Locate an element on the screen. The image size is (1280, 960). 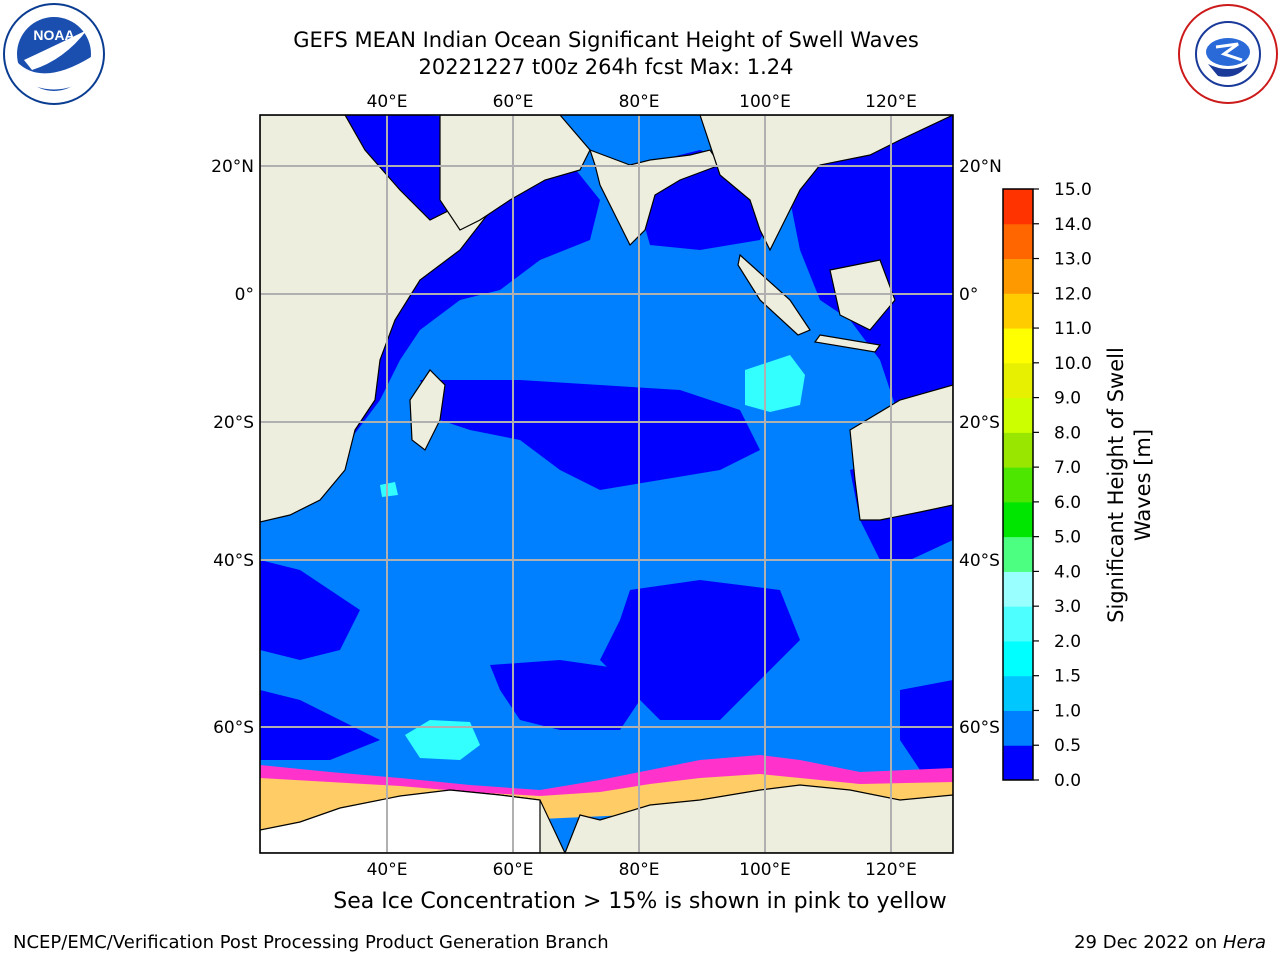
footer-machine: Hera is located at coordinates (1244, 942).